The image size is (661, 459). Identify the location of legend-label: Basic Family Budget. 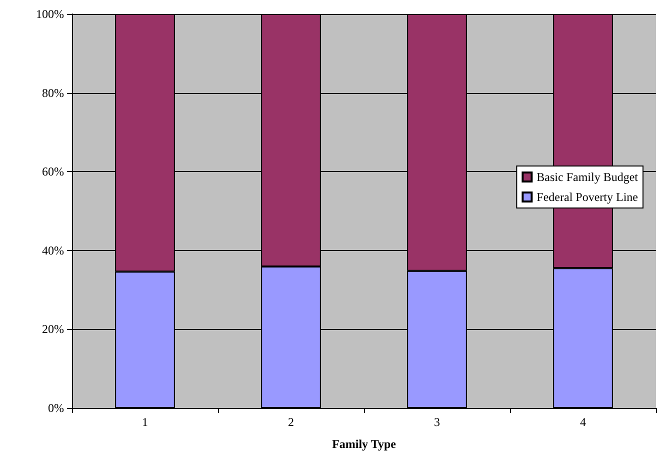
(587, 177).